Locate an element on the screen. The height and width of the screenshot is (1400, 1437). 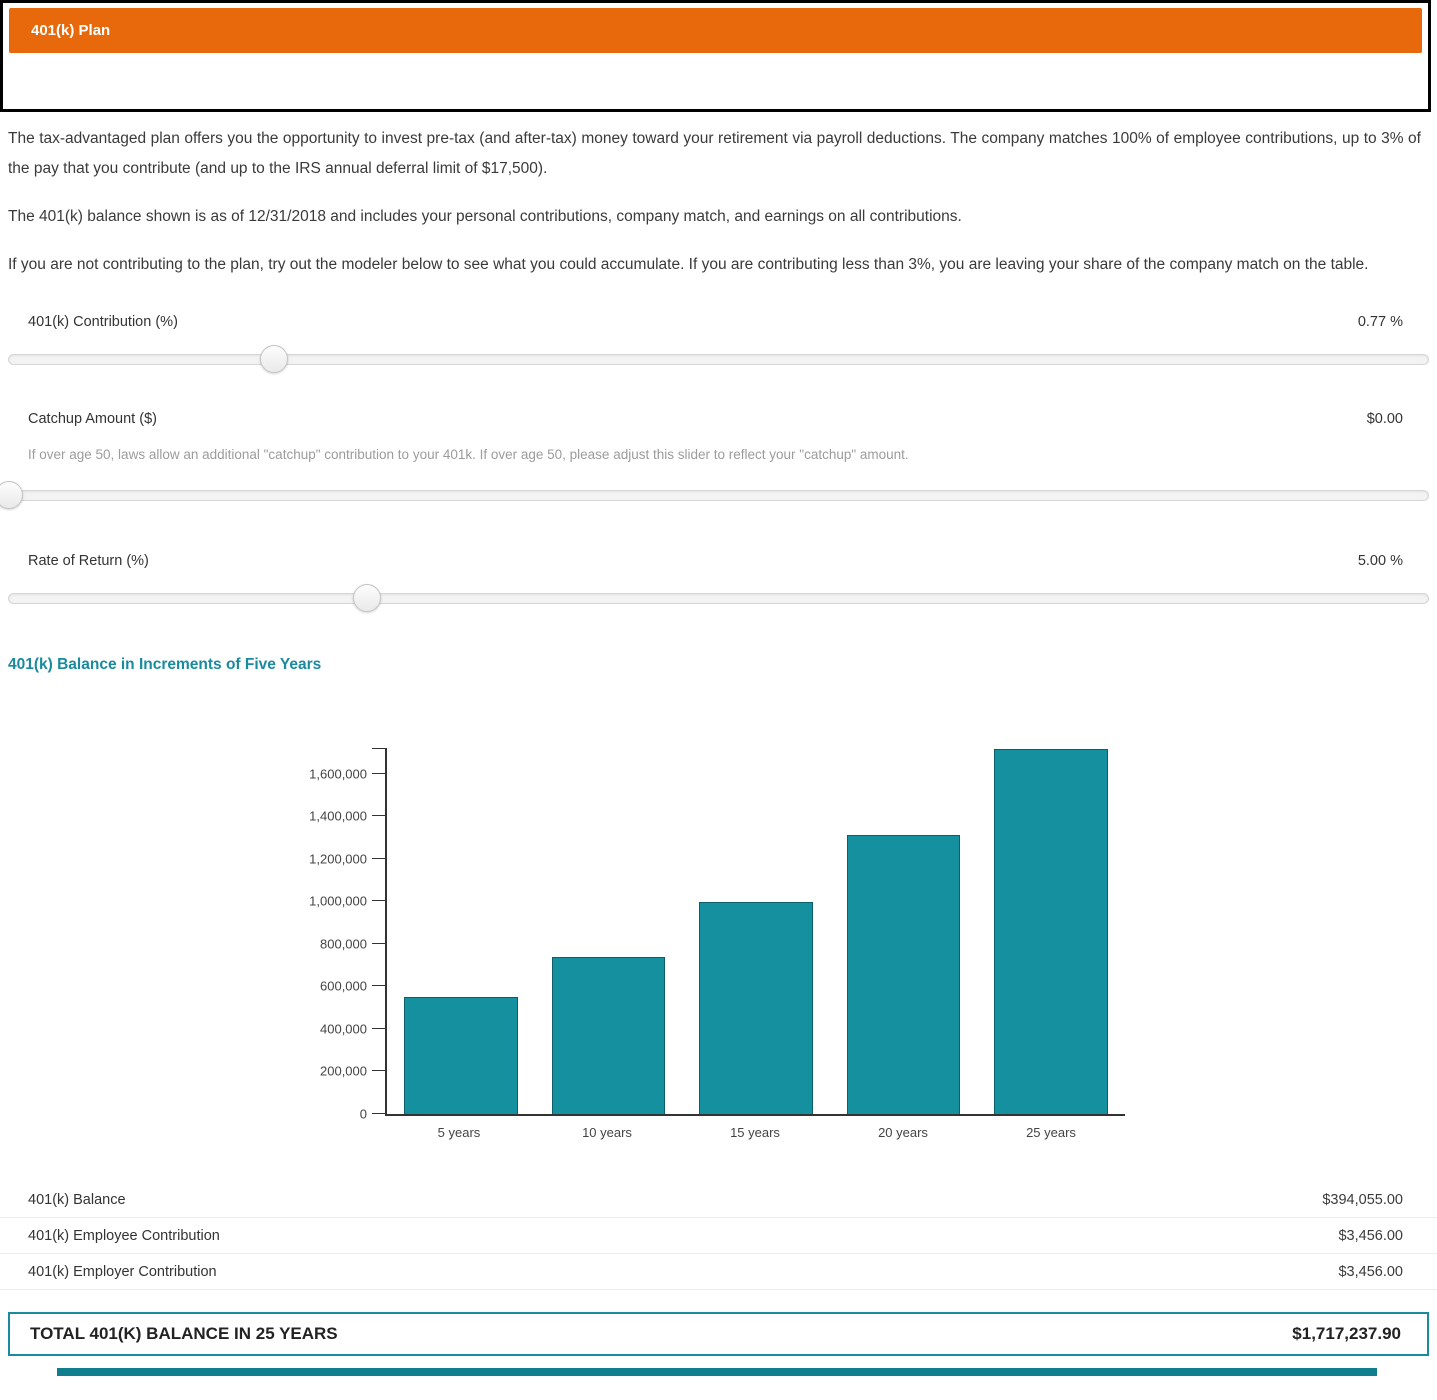
x-tick-label: 10 years is located at coordinates (607, 1132).